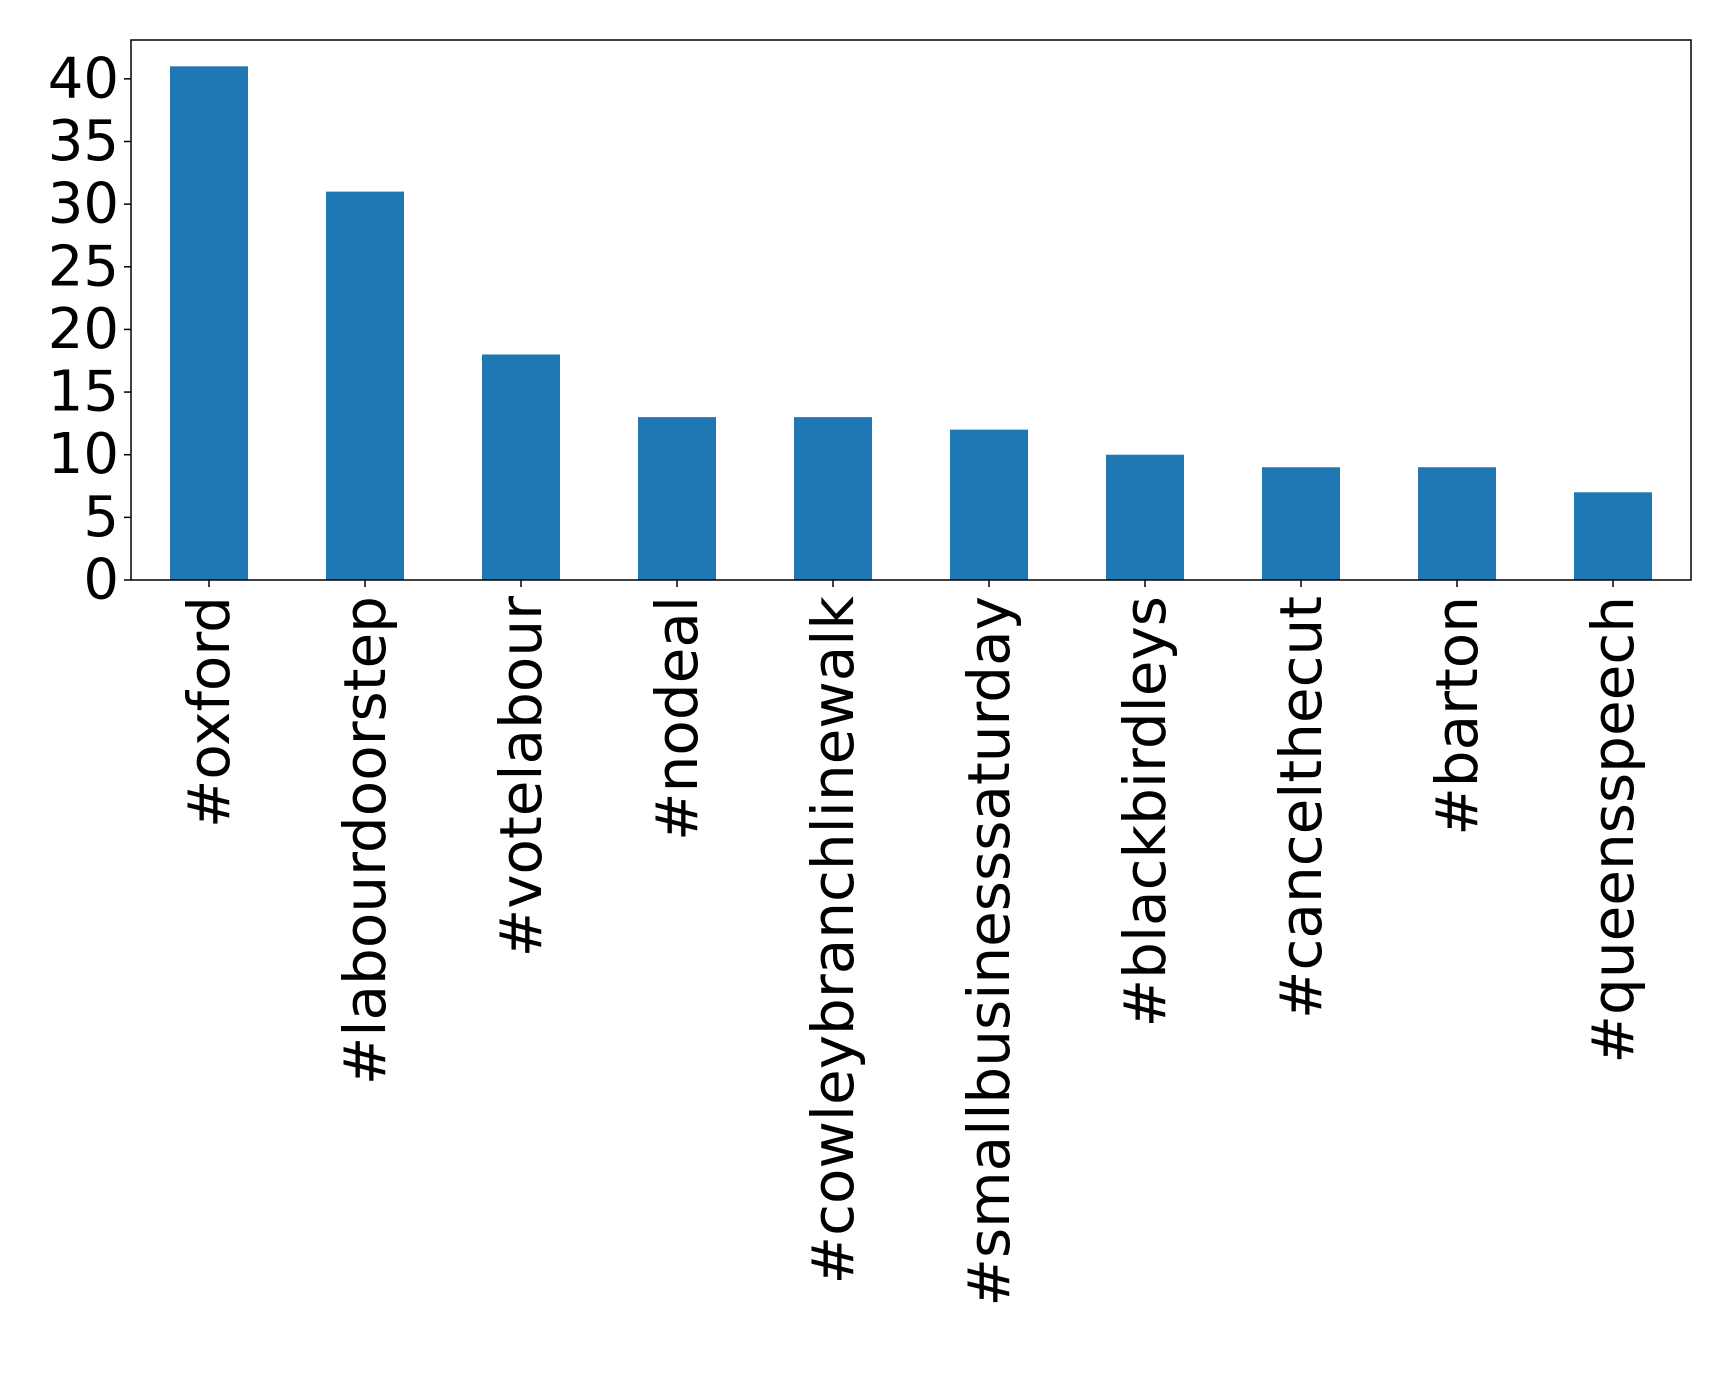  I want to click on y-tick-label: 35, so click(83, 141).